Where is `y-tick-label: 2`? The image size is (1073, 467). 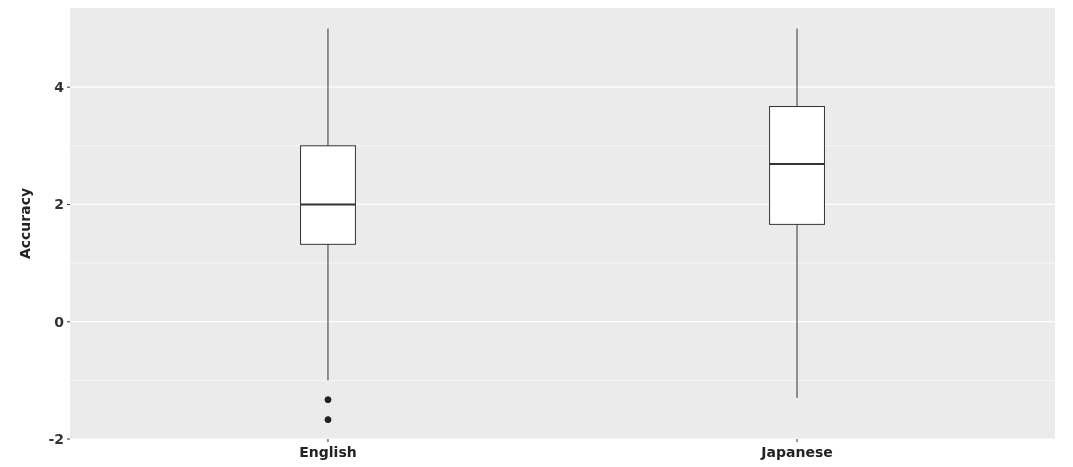
y-tick-label: 2 is located at coordinates (59, 204).